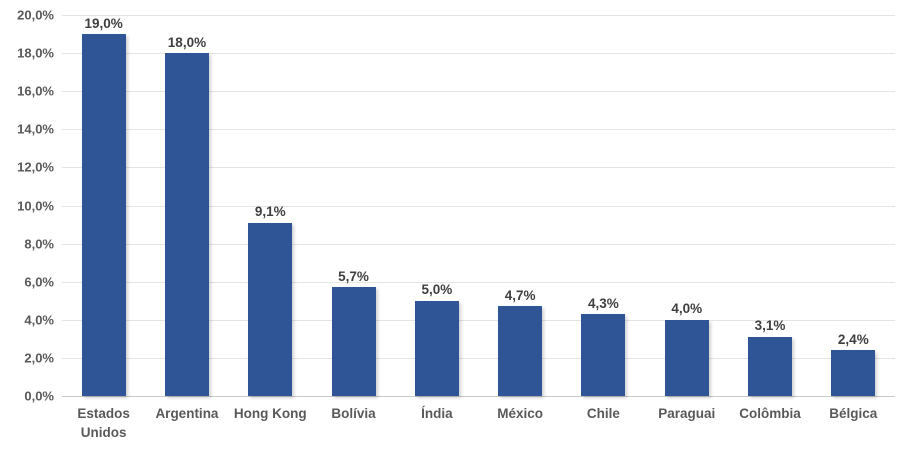 The width and height of the screenshot is (900, 452). I want to click on bar-bolívia, so click(353, 341).